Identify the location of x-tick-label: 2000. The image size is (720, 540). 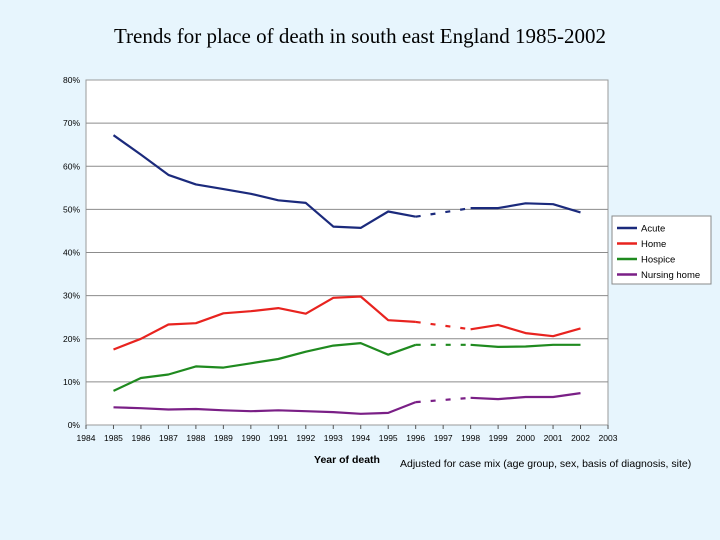
(525, 438).